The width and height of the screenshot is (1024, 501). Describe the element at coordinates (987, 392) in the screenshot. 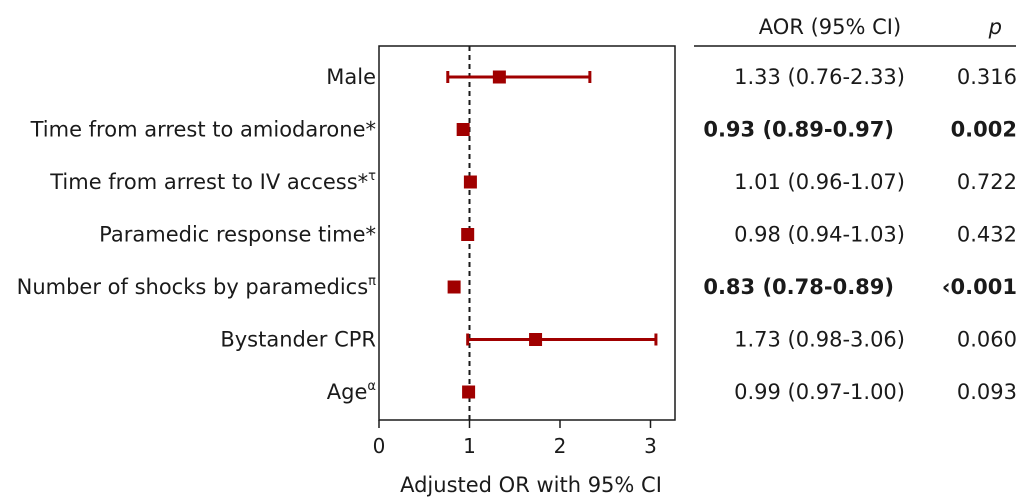

I see `p-value: 0.093` at that location.